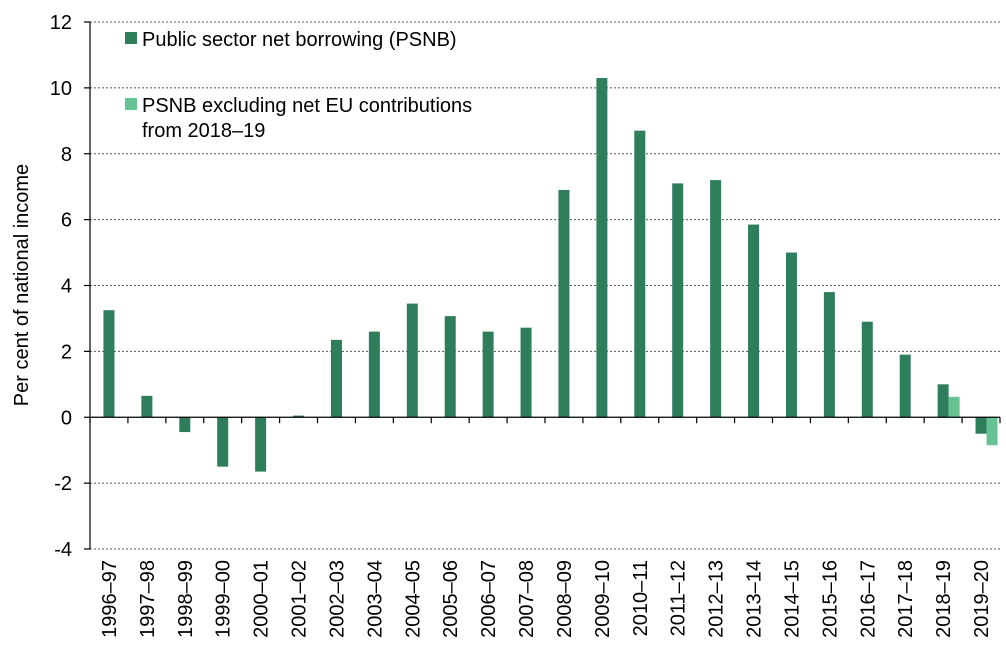  I want to click on legend-swatch-psnb, so click(131, 38).